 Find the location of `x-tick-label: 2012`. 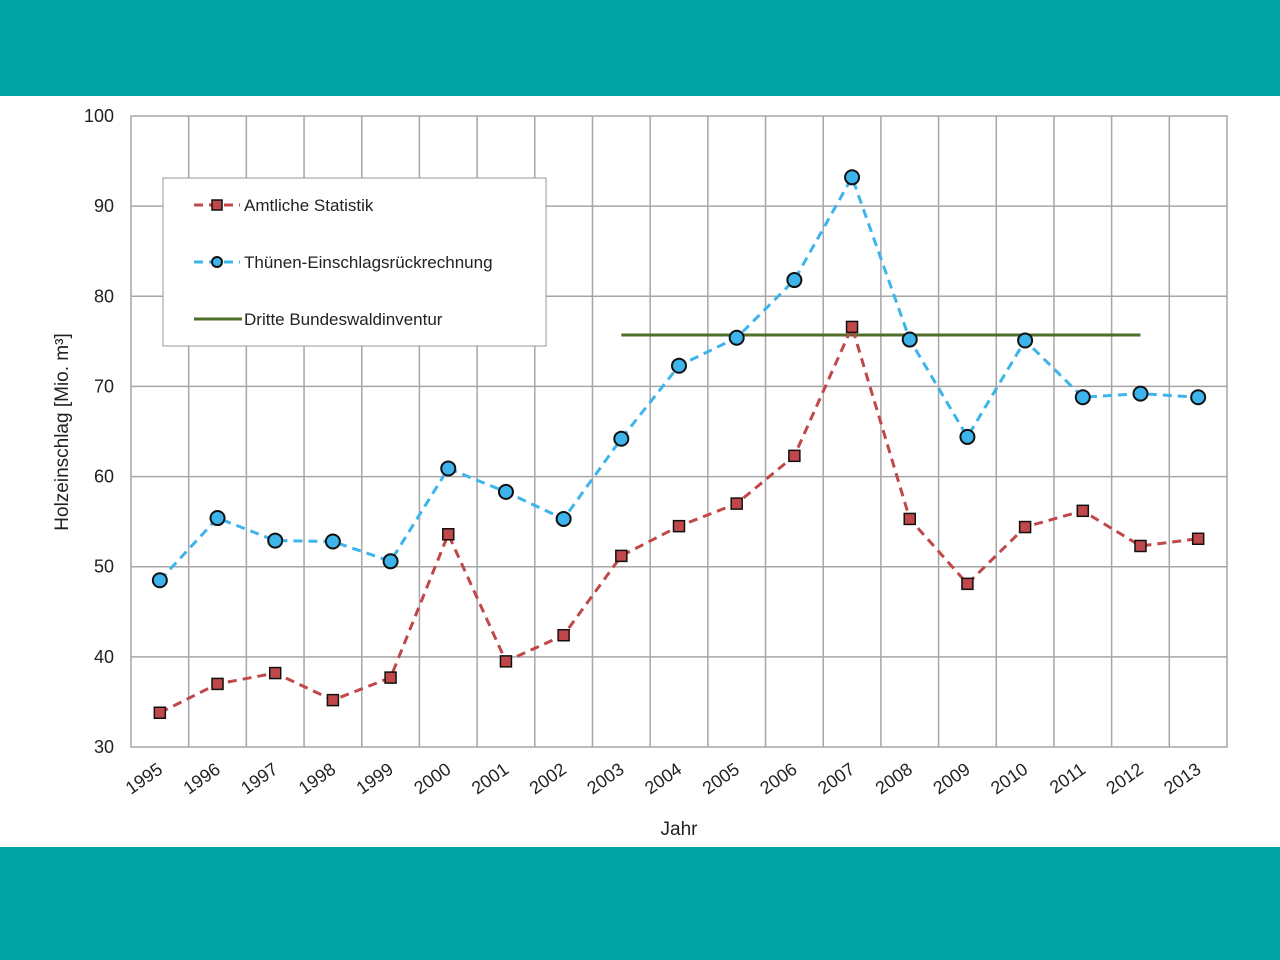

x-tick-label: 2012 is located at coordinates (1124, 778).